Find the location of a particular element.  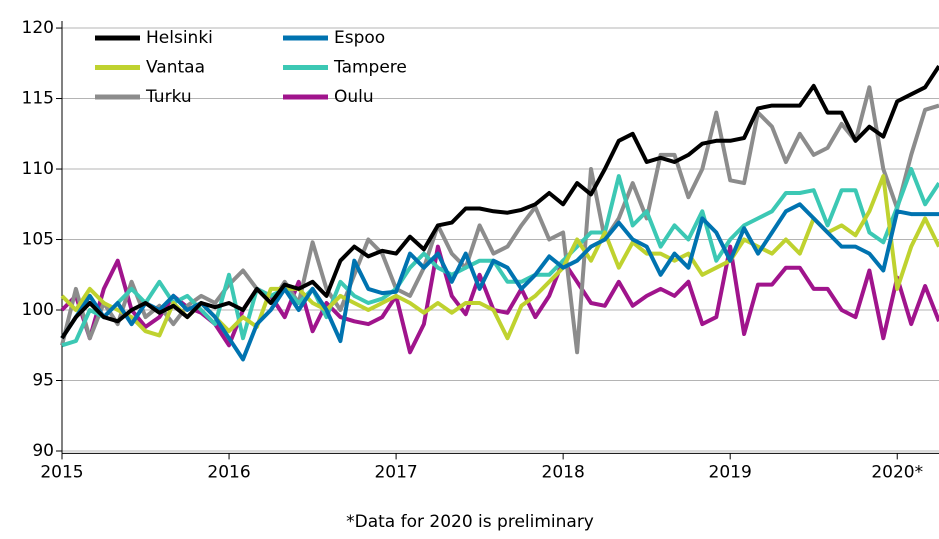

x-tick-label: 2019 is located at coordinates (730, 472).